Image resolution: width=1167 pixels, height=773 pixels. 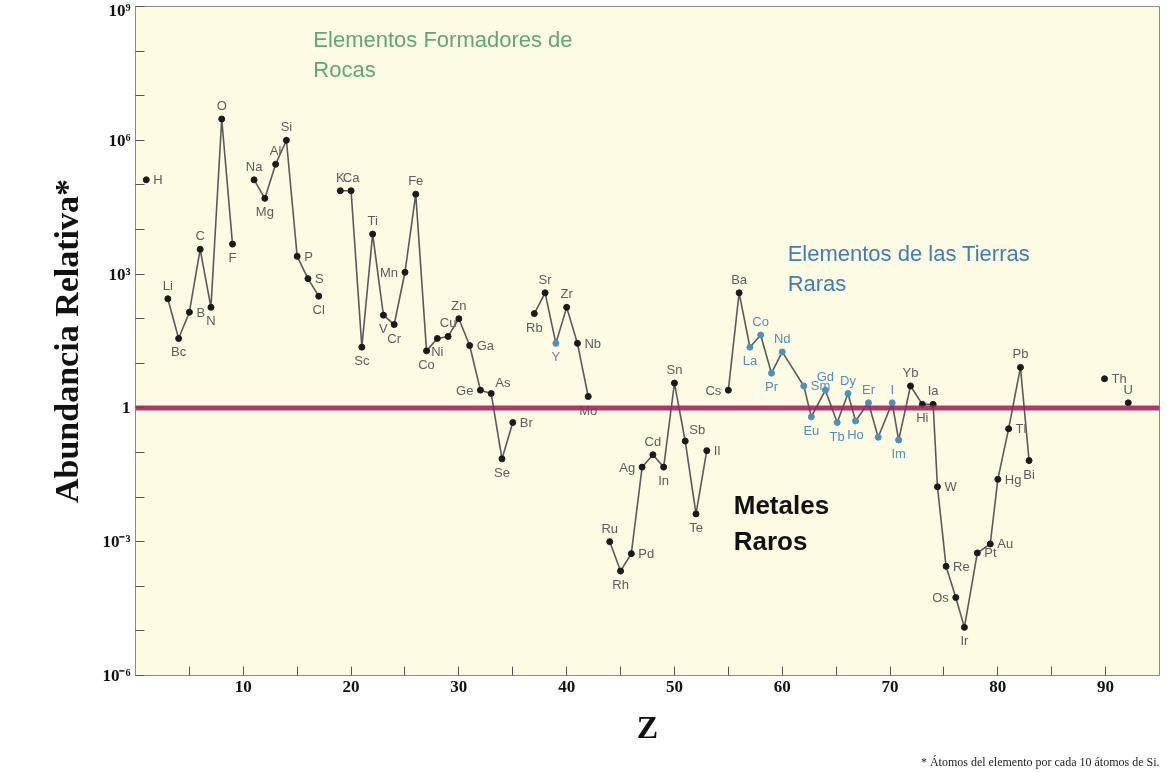 What do you see at coordinates (890, 686) in the screenshot?
I see `x-tick-label: 70` at bounding box center [890, 686].